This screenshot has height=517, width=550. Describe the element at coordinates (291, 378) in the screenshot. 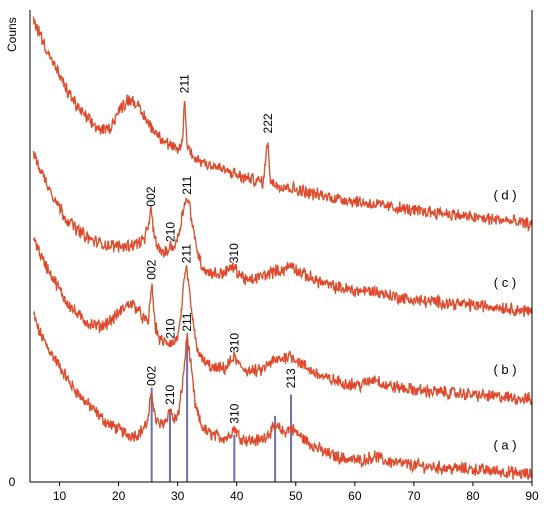

I see `peak-label: 213` at that location.